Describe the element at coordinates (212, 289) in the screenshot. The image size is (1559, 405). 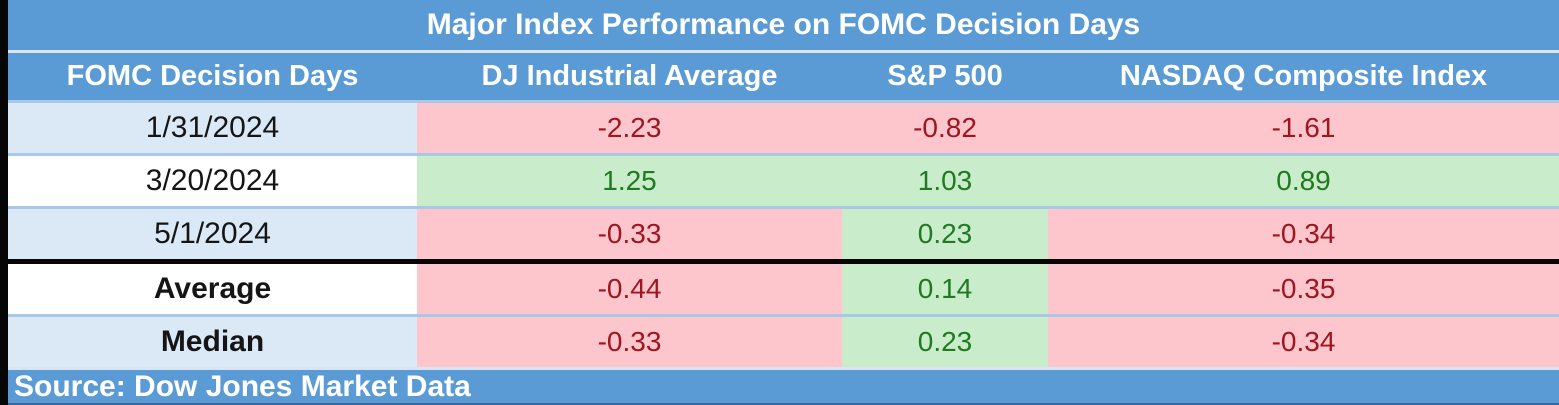
I see `row-label: Average` at that location.